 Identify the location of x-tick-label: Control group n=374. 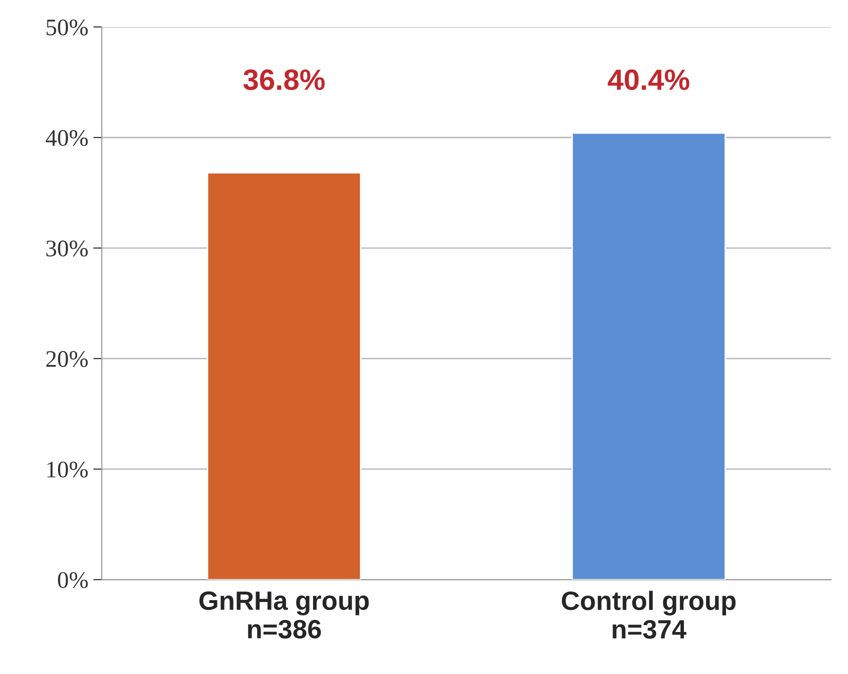
(649, 614).